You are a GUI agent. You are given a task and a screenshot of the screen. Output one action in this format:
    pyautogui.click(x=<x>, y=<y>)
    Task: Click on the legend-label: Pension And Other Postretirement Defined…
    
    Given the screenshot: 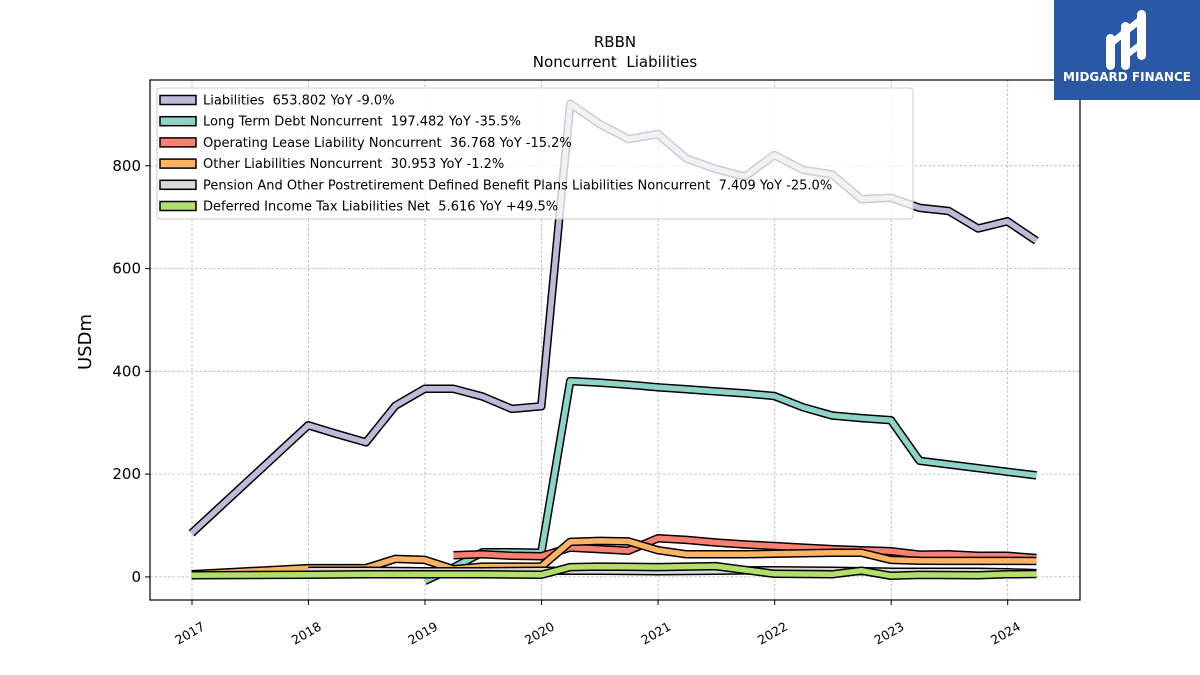 What is the action you would take?
    pyautogui.click(x=517, y=185)
    